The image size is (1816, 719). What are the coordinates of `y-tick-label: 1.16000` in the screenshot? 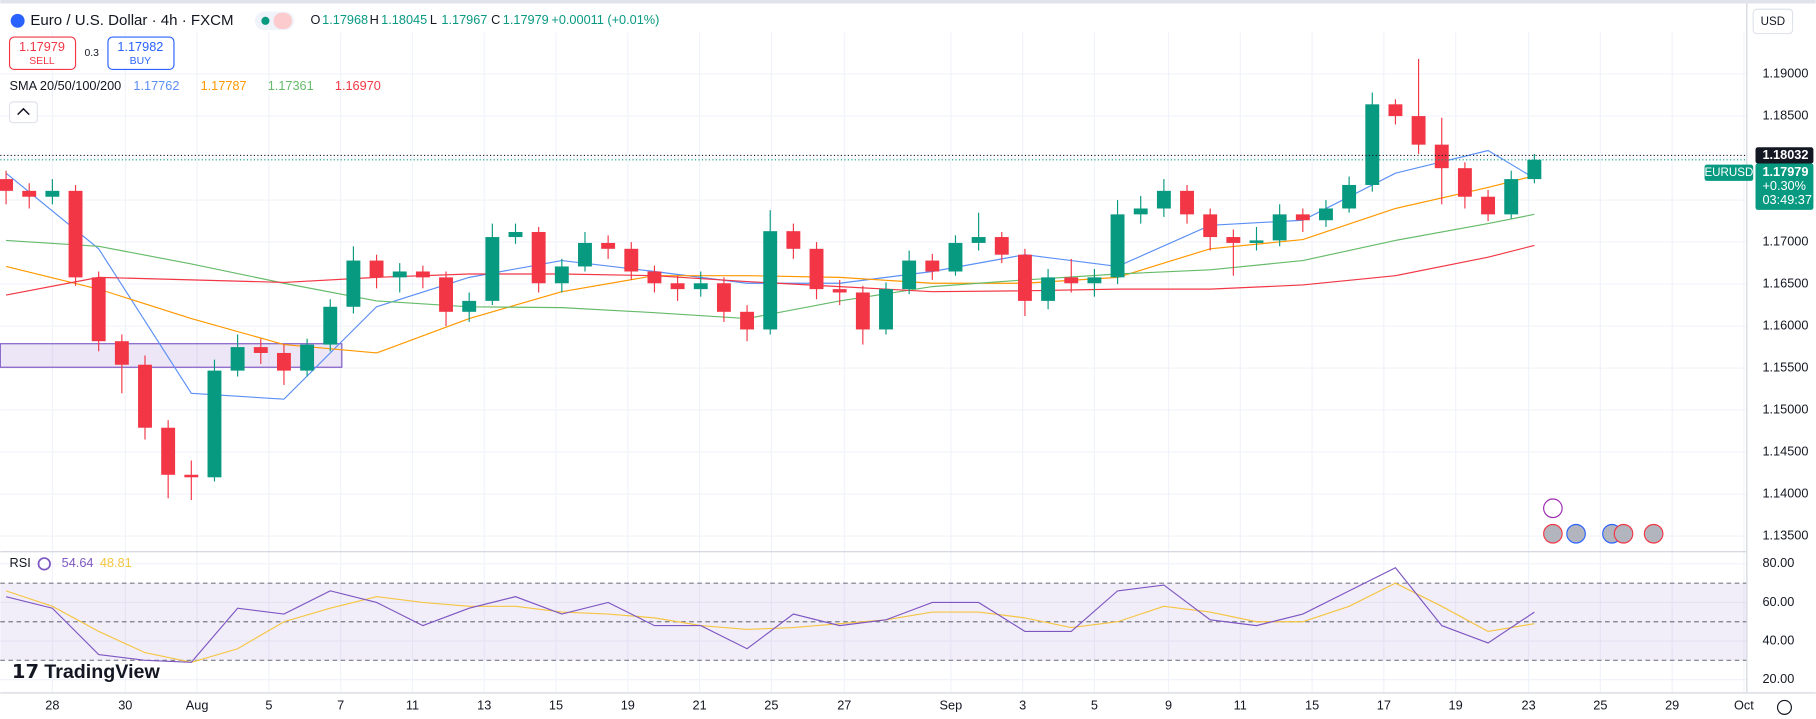 It's located at (1785, 324).